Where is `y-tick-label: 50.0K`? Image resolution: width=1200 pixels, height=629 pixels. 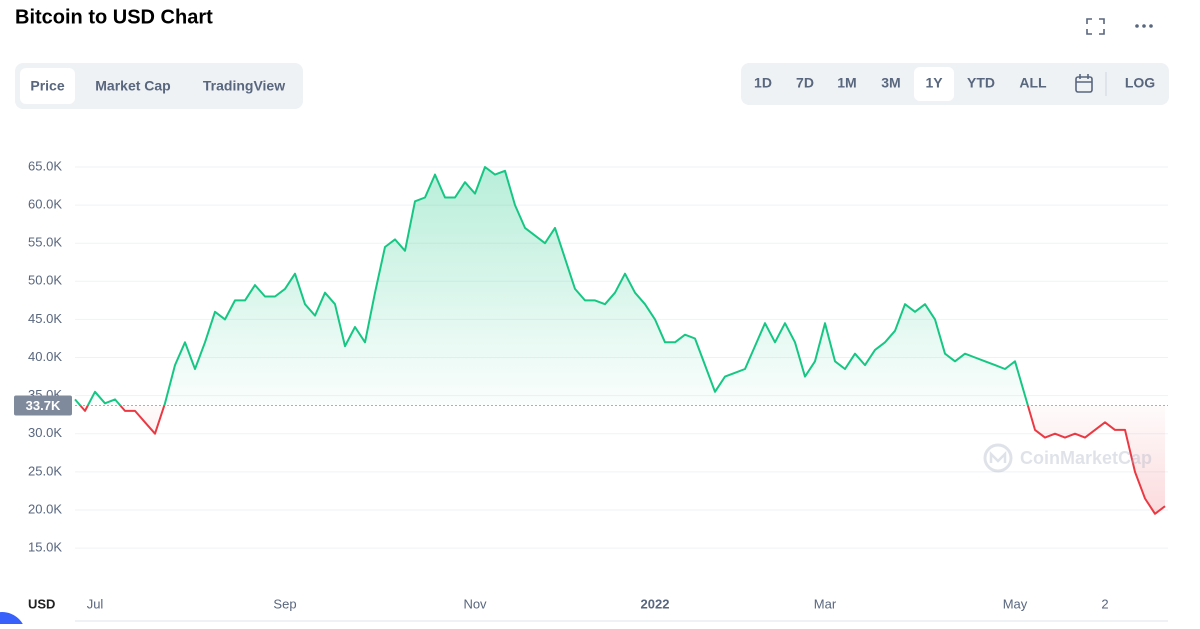
y-tick-label: 50.0K is located at coordinates (45, 280).